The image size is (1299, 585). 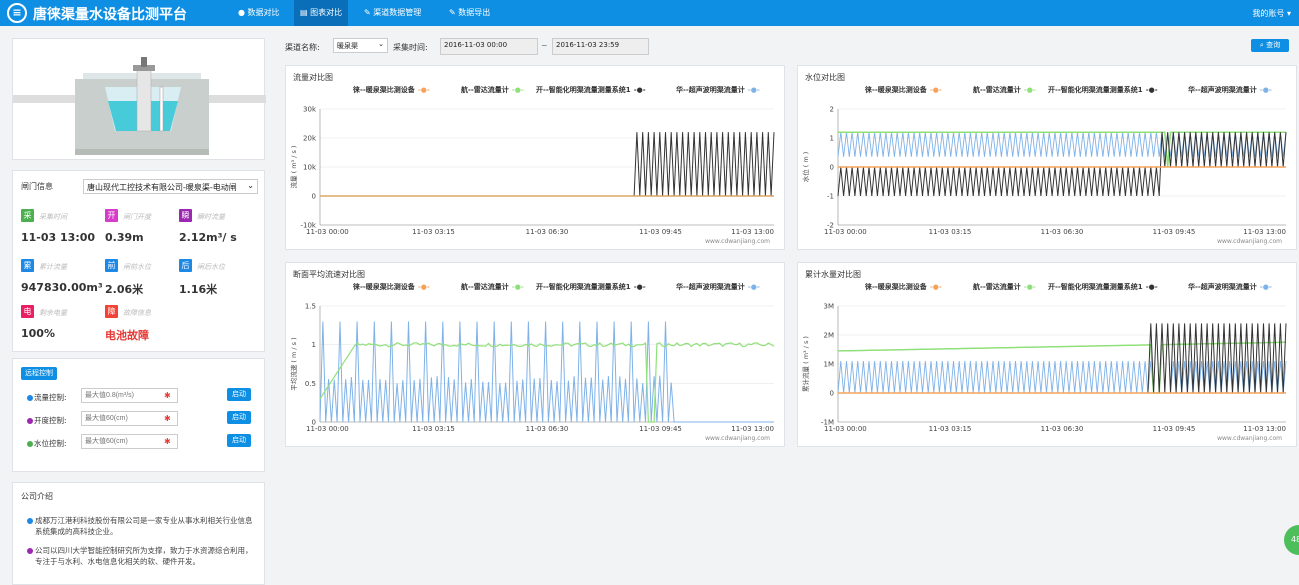 What do you see at coordinates (111, 311) in the screenshot?
I see `tag-badge: 障` at bounding box center [111, 311].